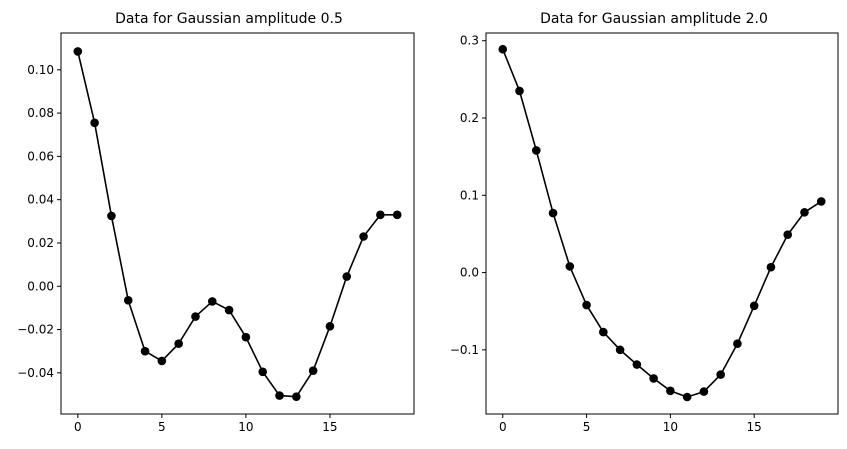 This screenshot has width=847, height=449. Describe the element at coordinates (162, 427) in the screenshot. I see `left-x-tick-label: 5` at that location.